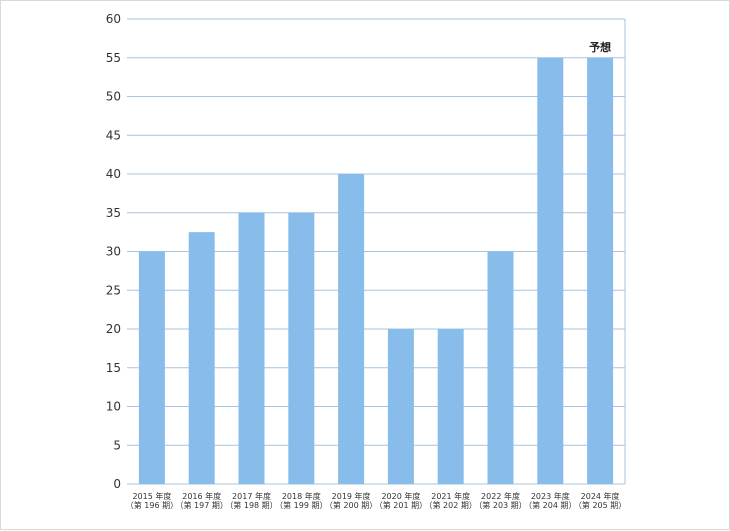  I want to click on x-tick-label: （第 205 期）, so click(600, 505).